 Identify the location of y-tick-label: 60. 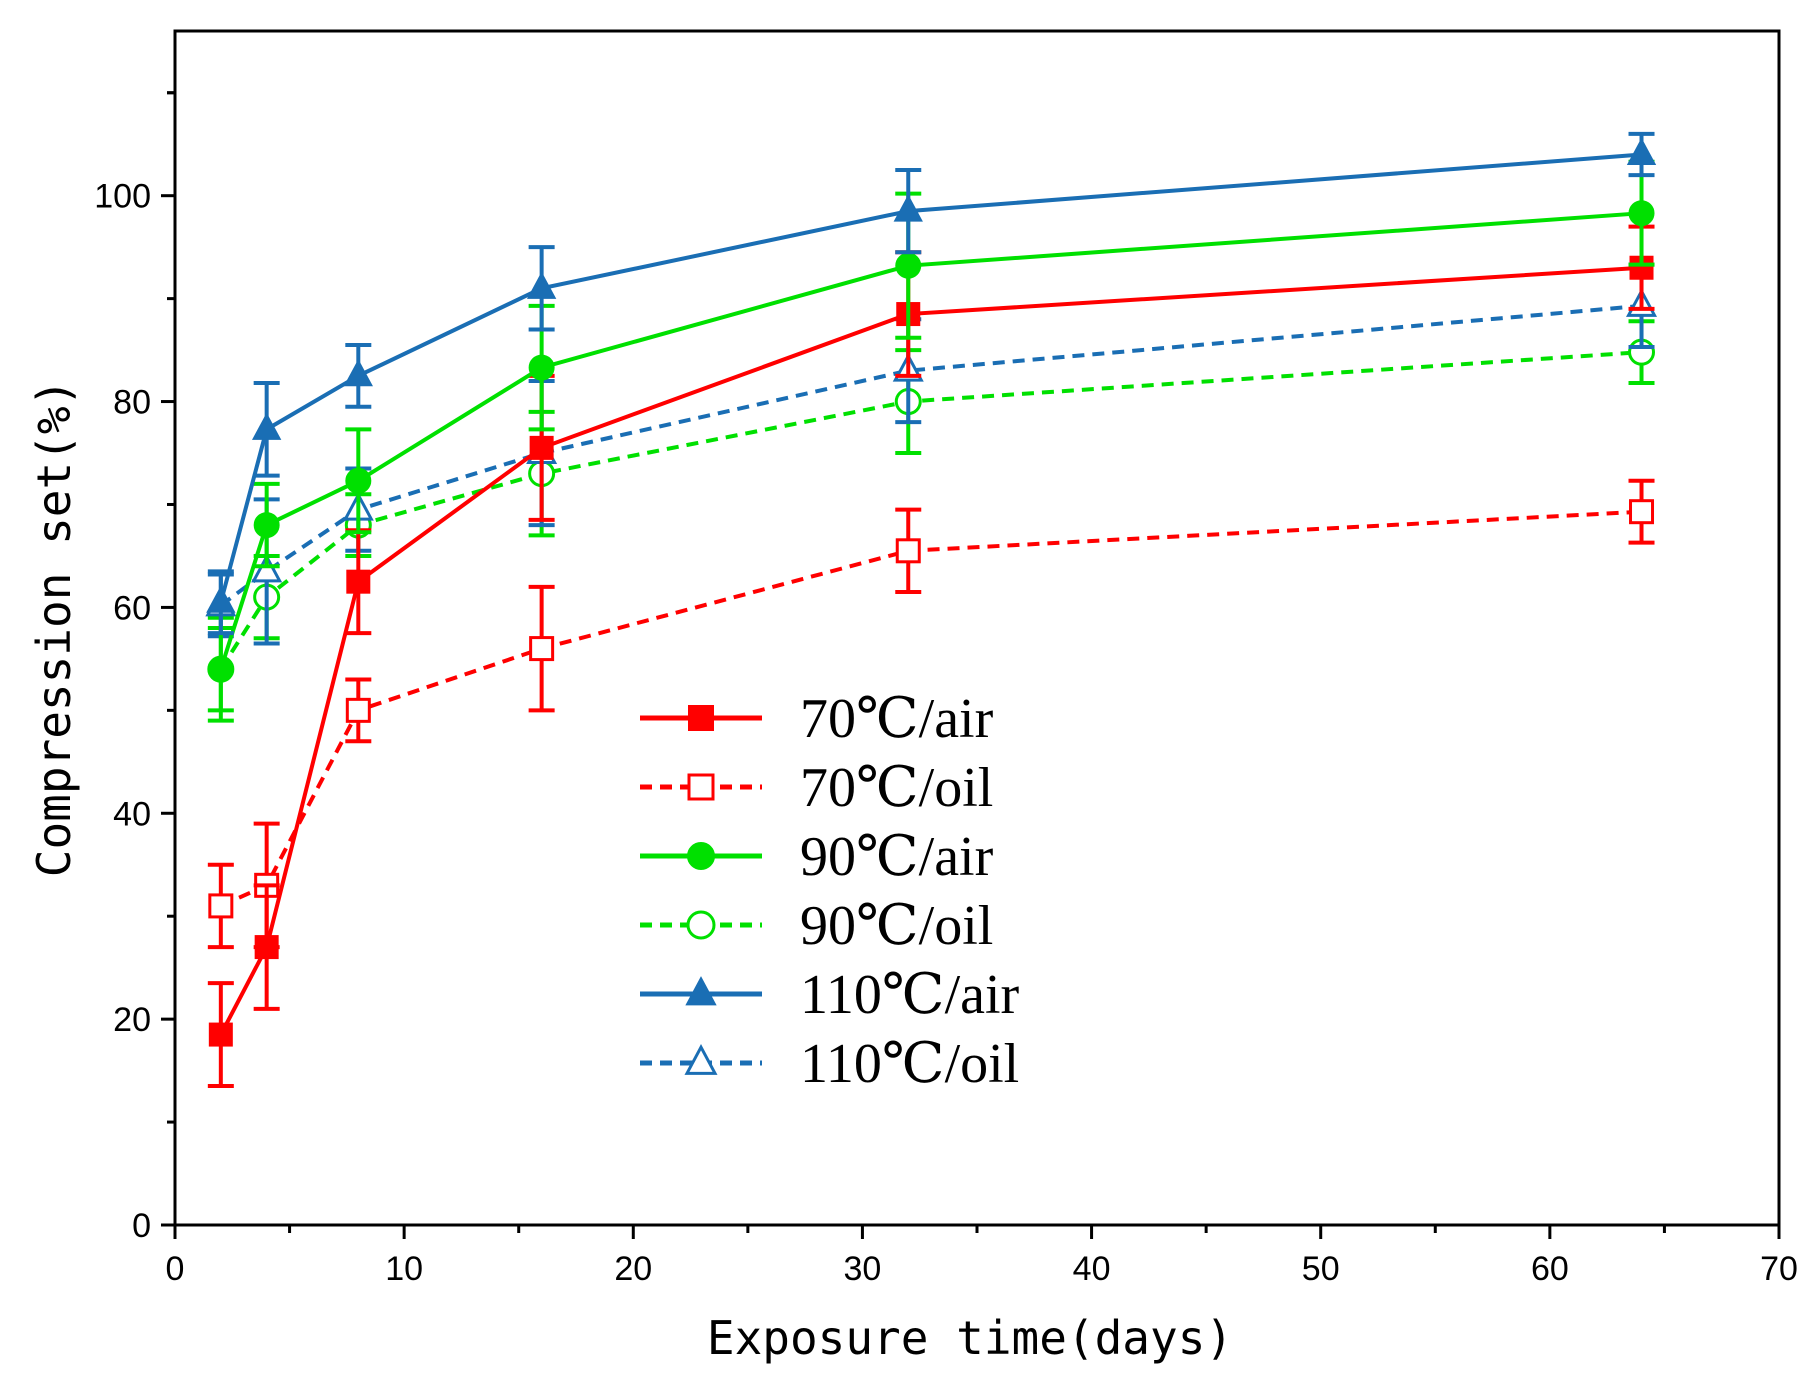
(132, 608).